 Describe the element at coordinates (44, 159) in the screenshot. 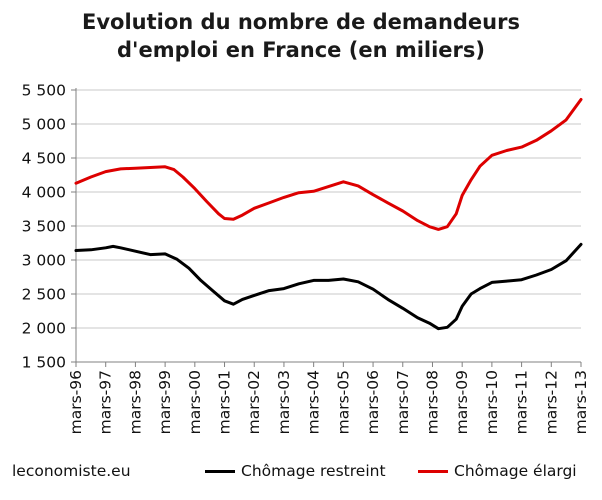

I see `y-tick-label: 4 500` at that location.